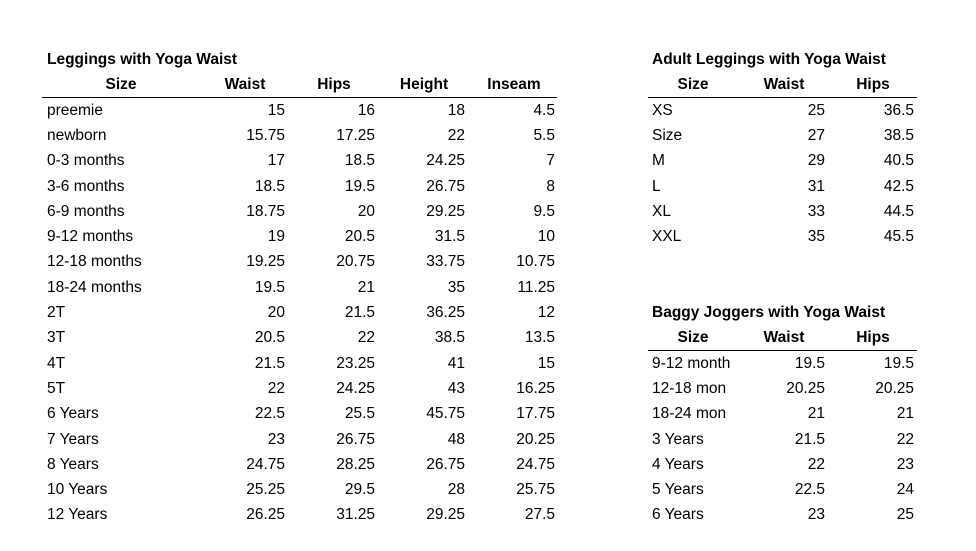 This screenshot has height=551, width=976. Describe the element at coordinates (769, 312) in the screenshot. I see `table-title: Baggy Joggers with Yoga Waist` at that location.